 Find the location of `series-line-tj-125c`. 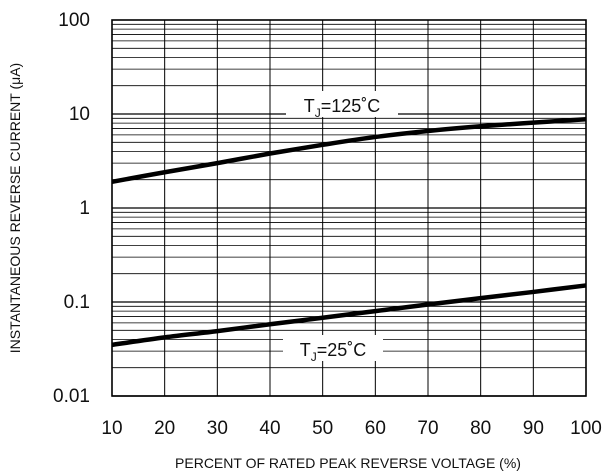

series-line-tj-125c is located at coordinates (349, 150).